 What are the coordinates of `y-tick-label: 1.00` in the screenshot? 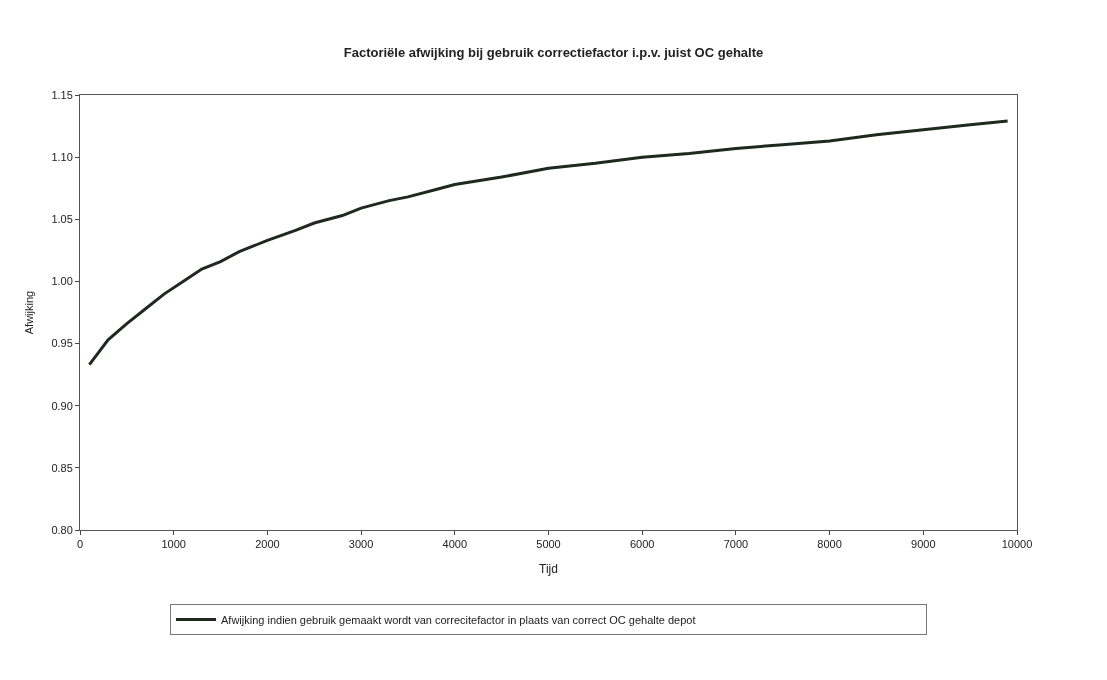 It's located at (62, 281).